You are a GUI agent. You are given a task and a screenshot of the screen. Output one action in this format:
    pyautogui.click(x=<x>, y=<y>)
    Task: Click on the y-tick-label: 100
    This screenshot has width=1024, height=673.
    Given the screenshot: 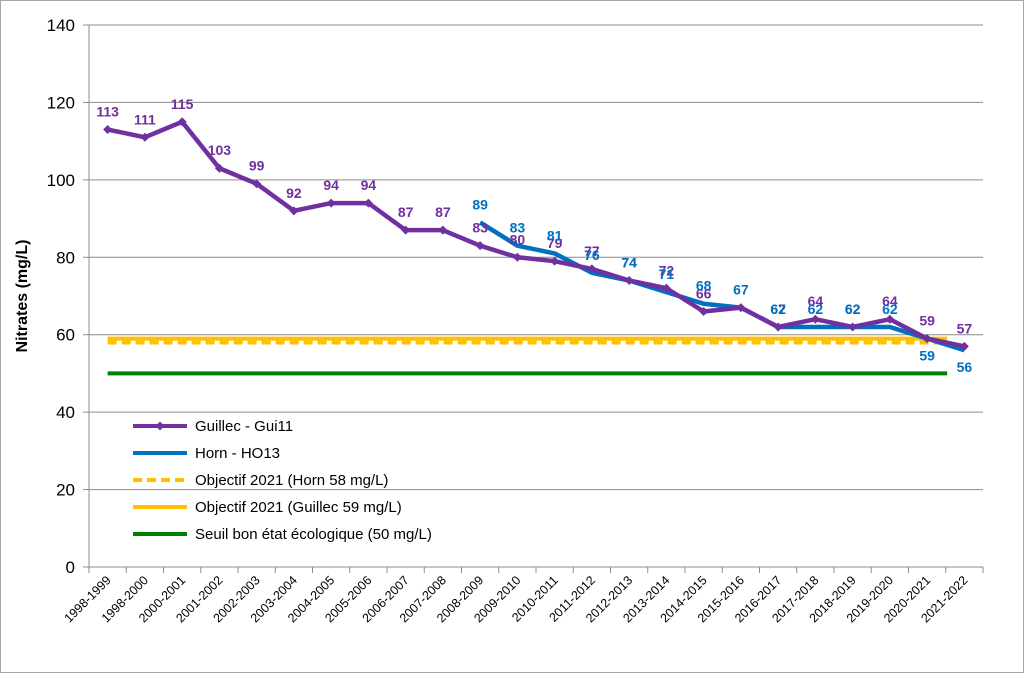 What is the action you would take?
    pyautogui.click(x=61, y=180)
    